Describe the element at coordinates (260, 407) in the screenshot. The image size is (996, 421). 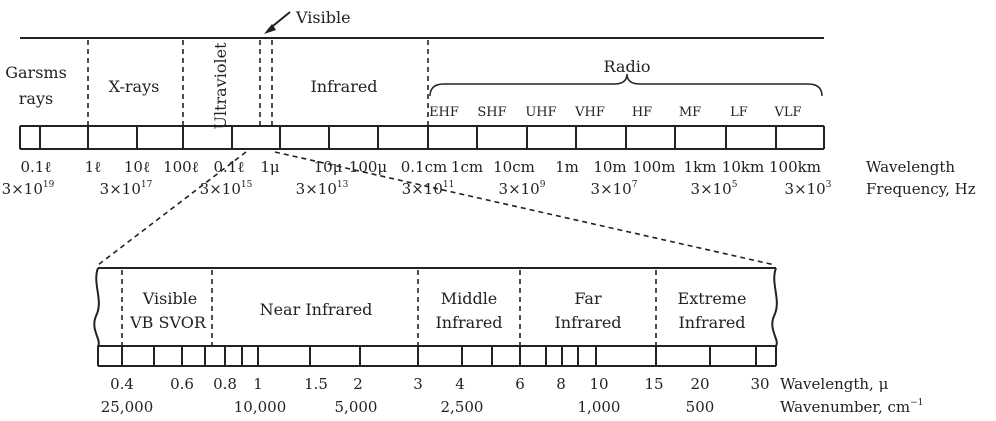
I see `bottom-wavenumber-tick-label: 10,000` at that location.